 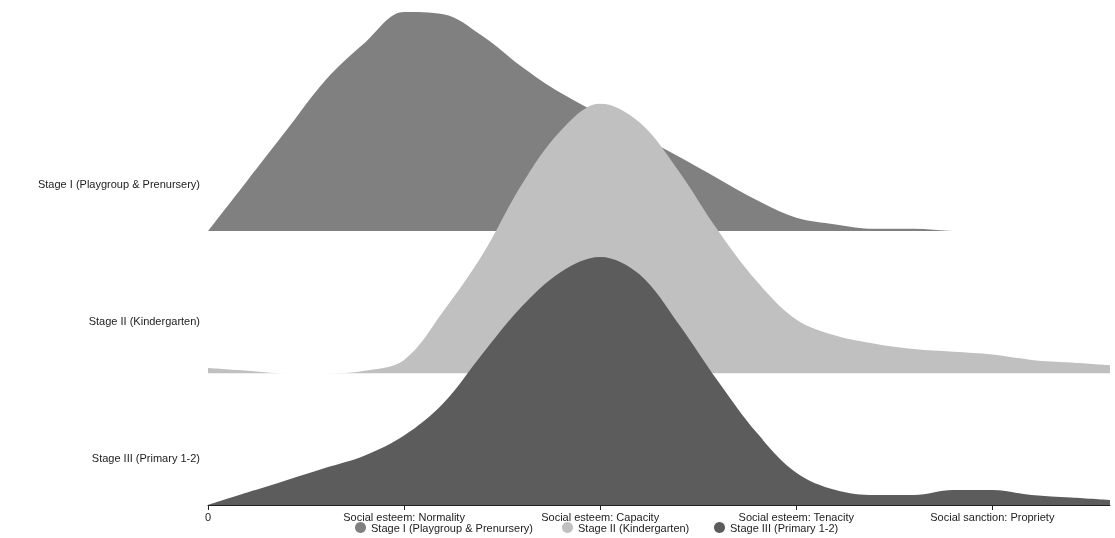 I want to click on legend-label: Stage II (Kindergarten), so click(x=634, y=527).